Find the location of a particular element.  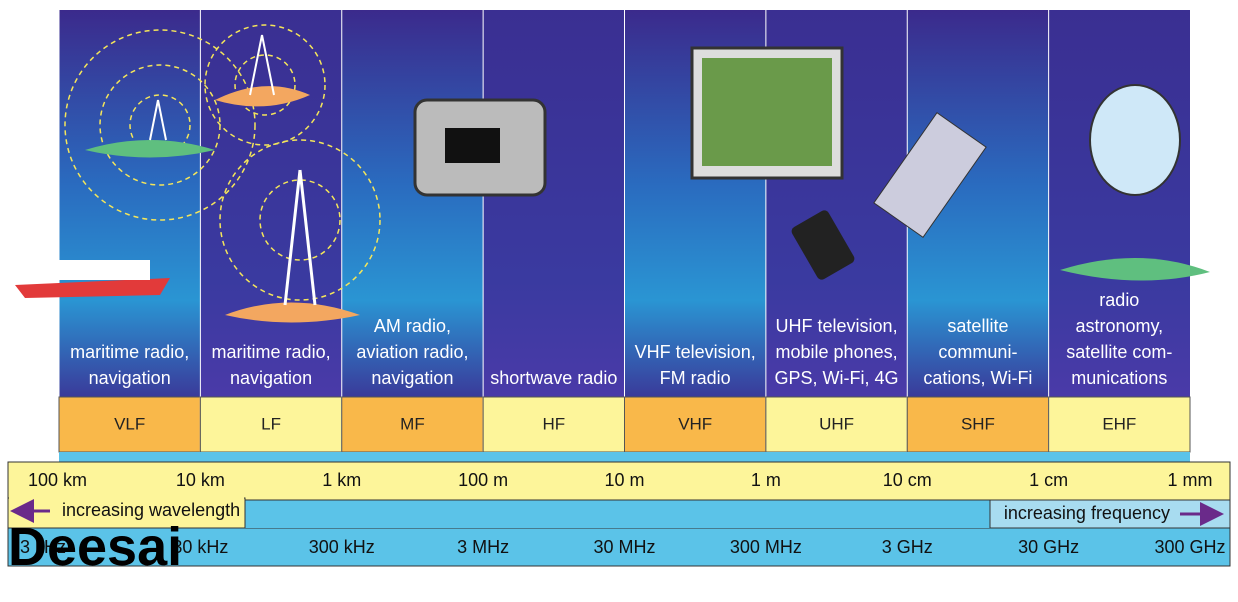

use-label: cations, Wi-Fi is located at coordinates (977, 378).